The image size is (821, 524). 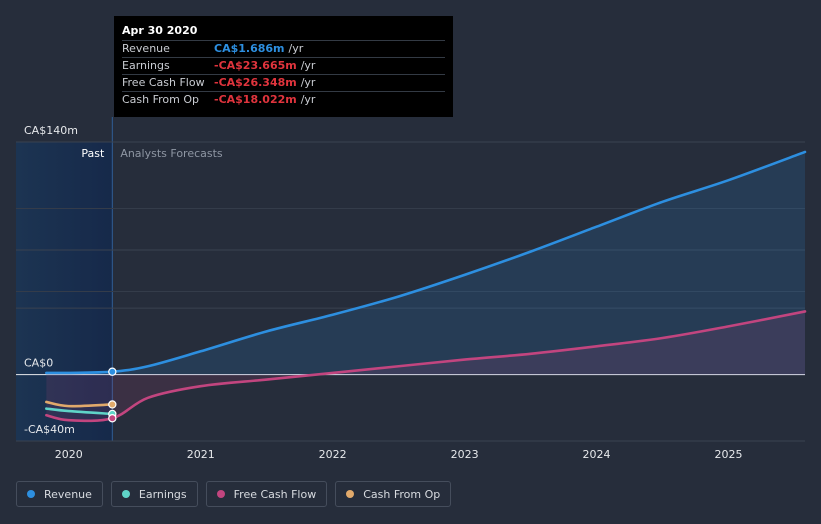 I want to click on tooltip-label: Cash From Op, so click(x=161, y=99).